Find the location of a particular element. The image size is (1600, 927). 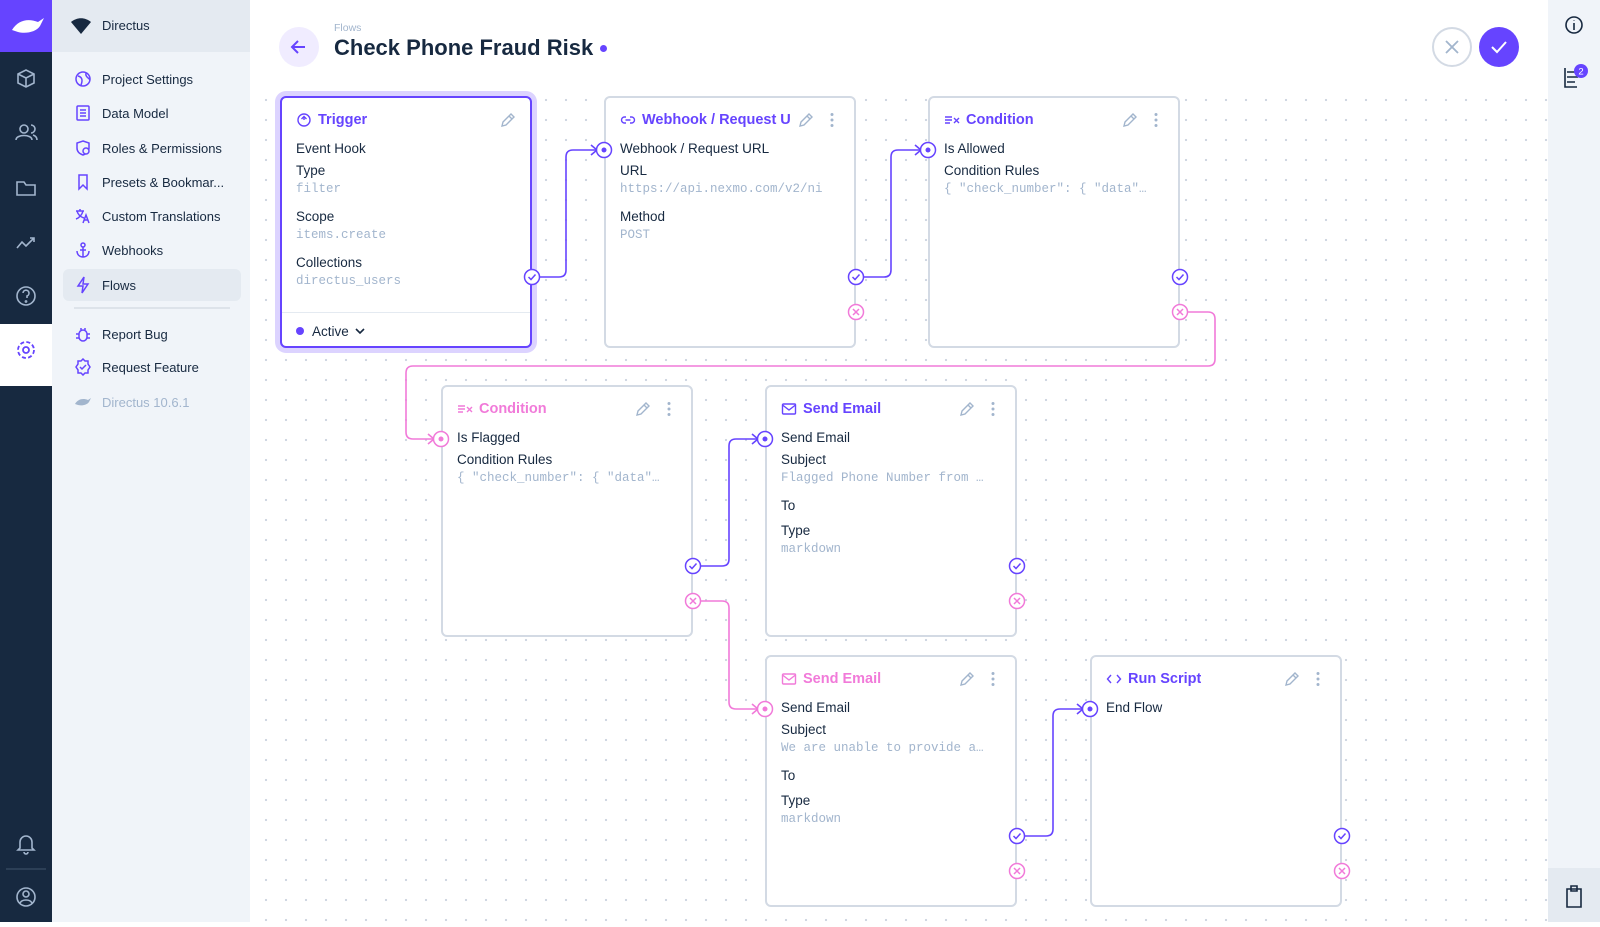

nav-item: Request Feature is located at coordinates (152, 367).